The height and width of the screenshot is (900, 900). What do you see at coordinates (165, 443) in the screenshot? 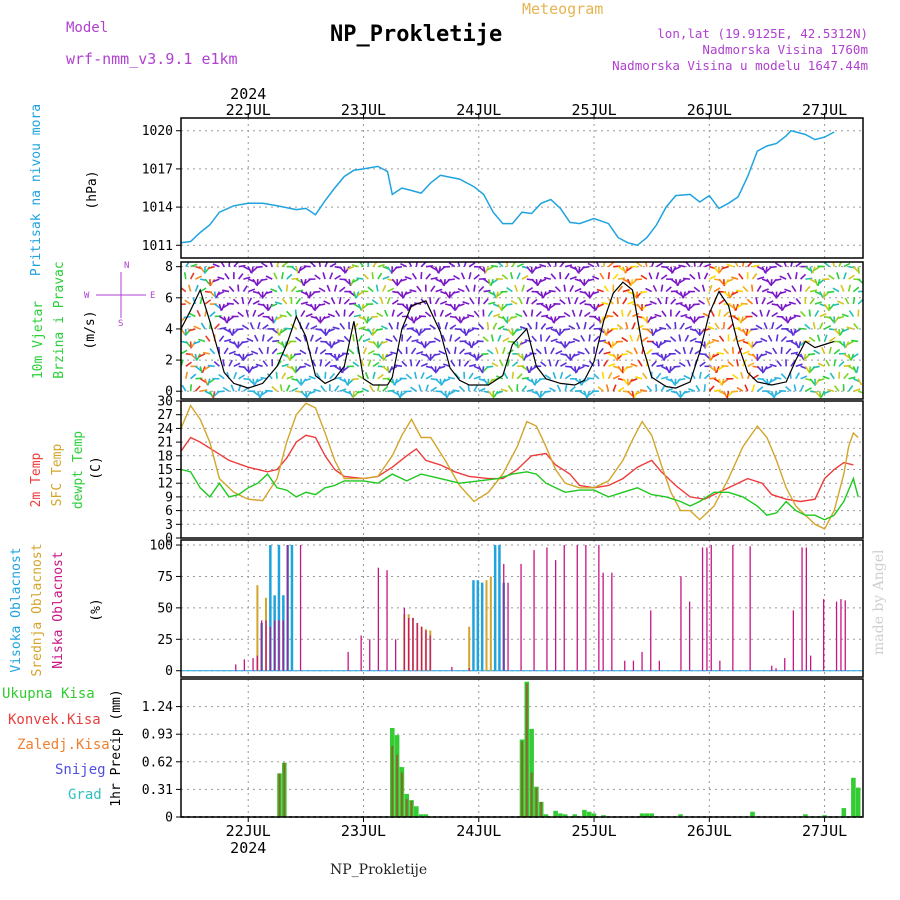
I see `y-tick-label: 21` at bounding box center [165, 443].